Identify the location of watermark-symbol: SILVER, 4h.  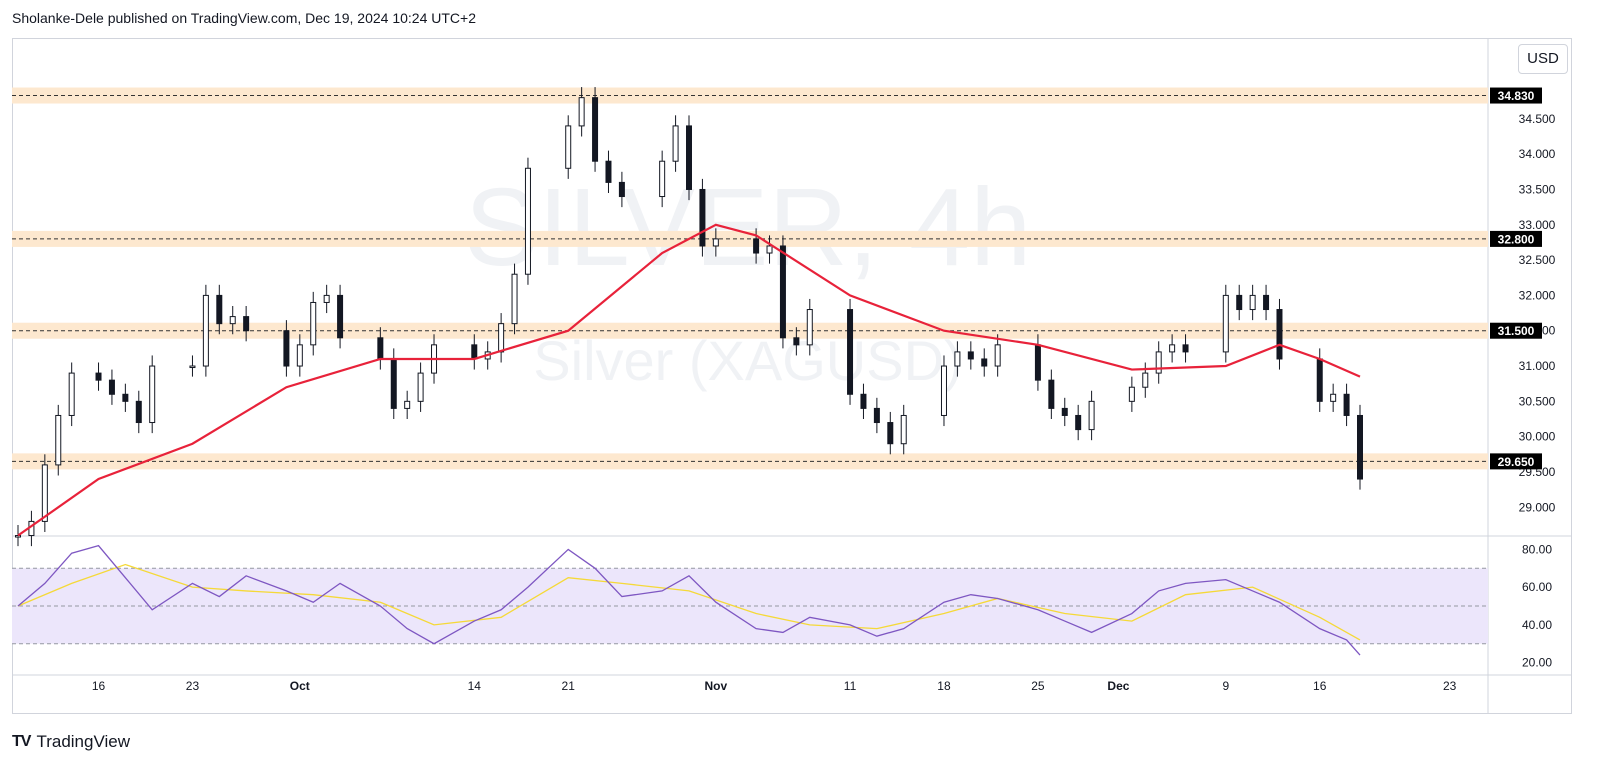
(748, 227).